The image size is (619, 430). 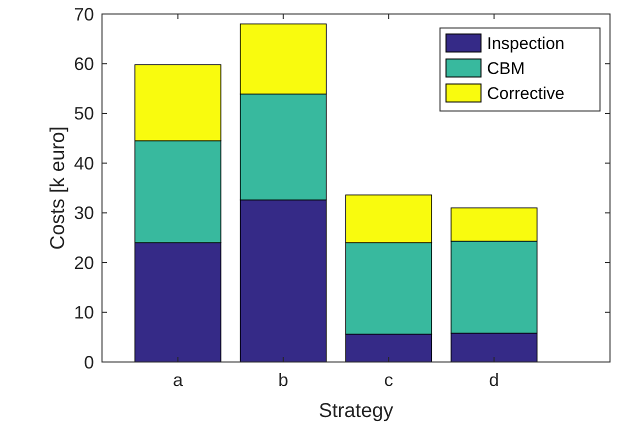 What do you see at coordinates (178, 380) in the screenshot?
I see `x-tick-label: a` at bounding box center [178, 380].